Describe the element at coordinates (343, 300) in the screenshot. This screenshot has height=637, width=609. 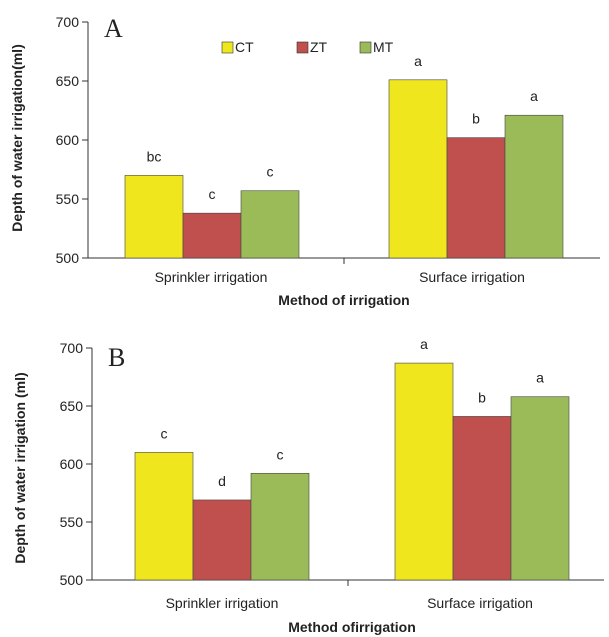
I see `chart-a-x-axis-title: Method of irrigation` at that location.